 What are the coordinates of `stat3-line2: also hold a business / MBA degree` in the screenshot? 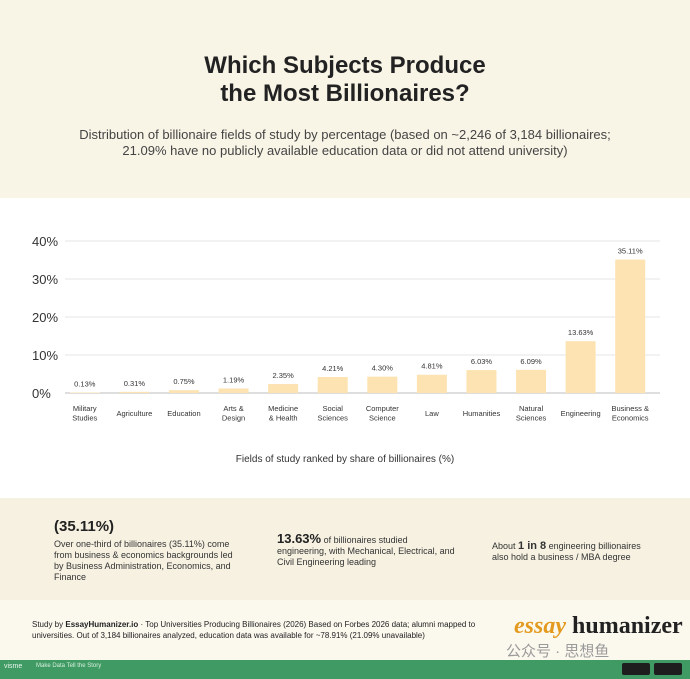 It's located at (561, 557).